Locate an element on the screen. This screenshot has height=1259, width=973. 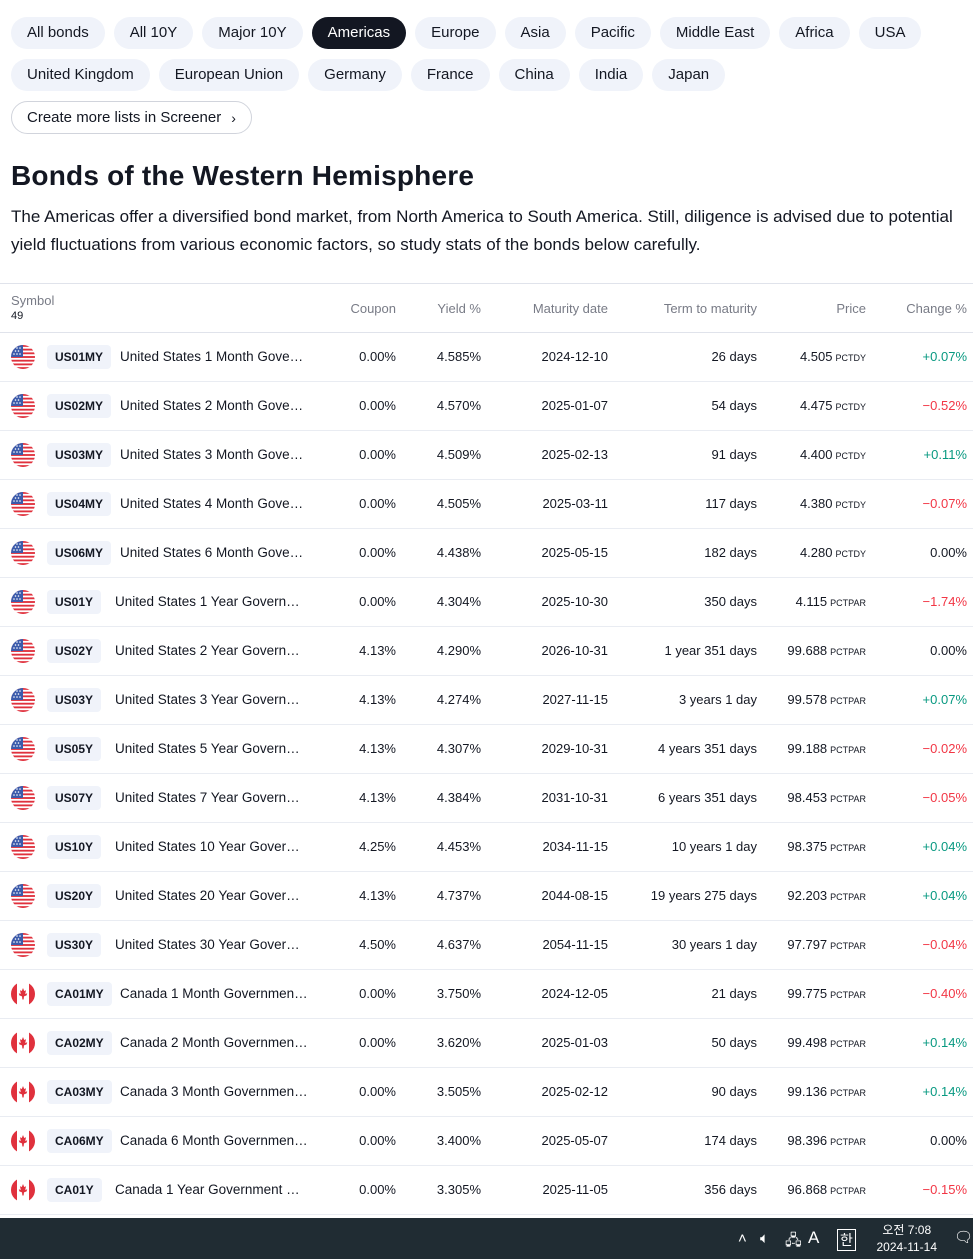
ticker-badge: US03MY is located at coordinates (79, 455).